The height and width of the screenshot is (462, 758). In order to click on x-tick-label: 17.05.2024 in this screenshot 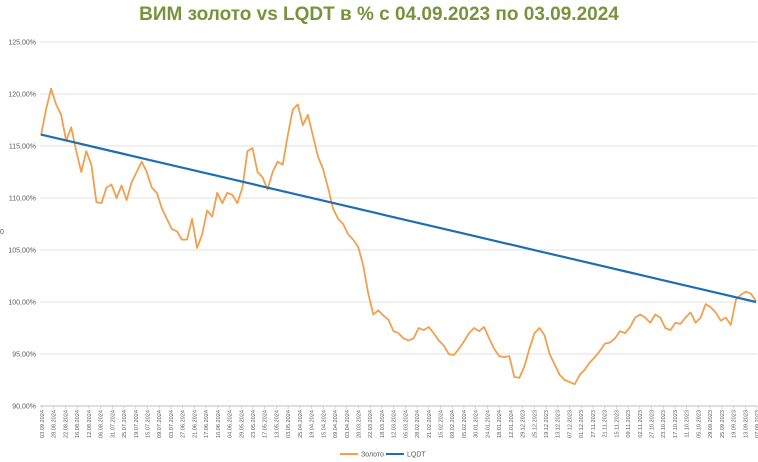, I will do `click(266, 424)`.